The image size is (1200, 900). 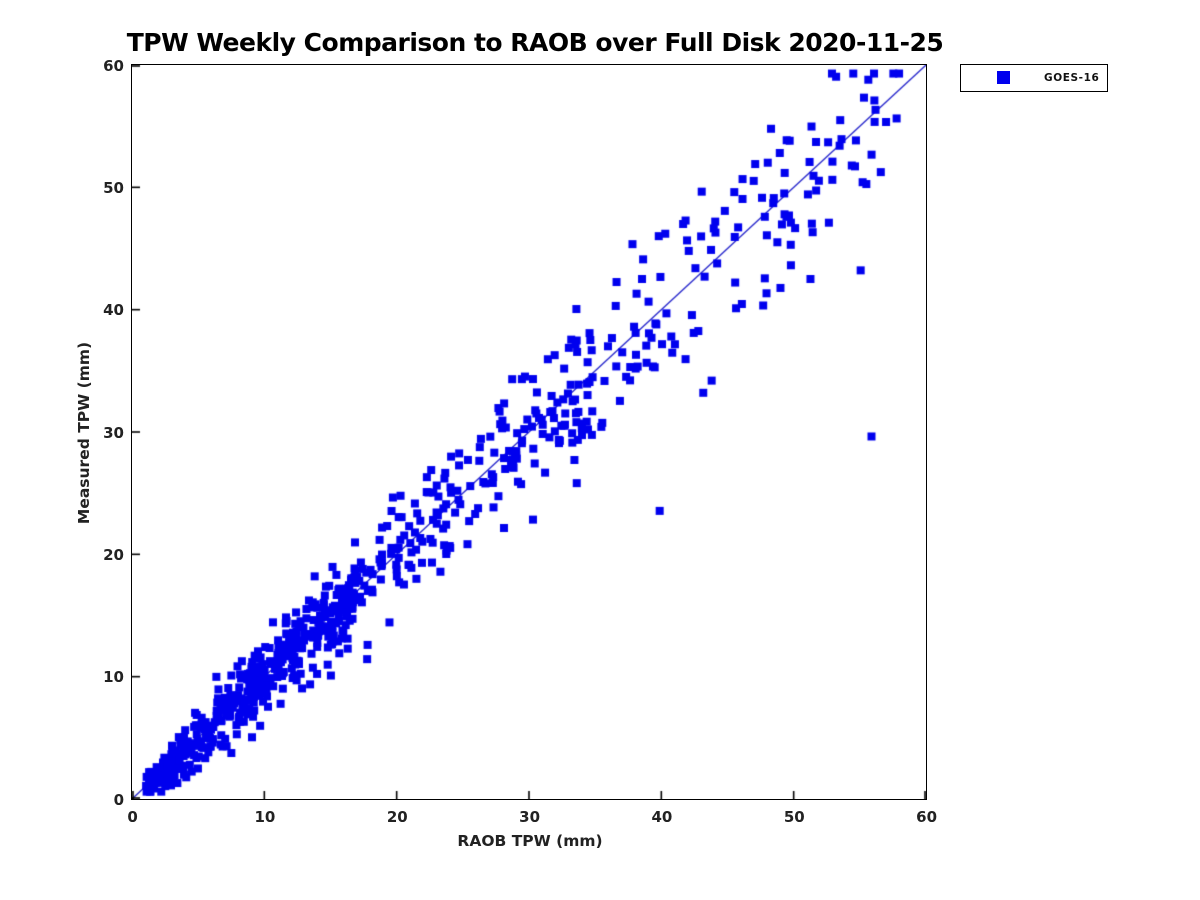 I want to click on y-tick-label: 40, so click(x=113, y=310).